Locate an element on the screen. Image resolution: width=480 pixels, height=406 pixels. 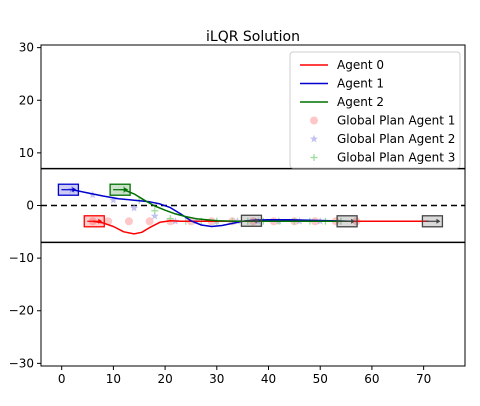
legend-label-2: Agent 2 is located at coordinates (360, 102).